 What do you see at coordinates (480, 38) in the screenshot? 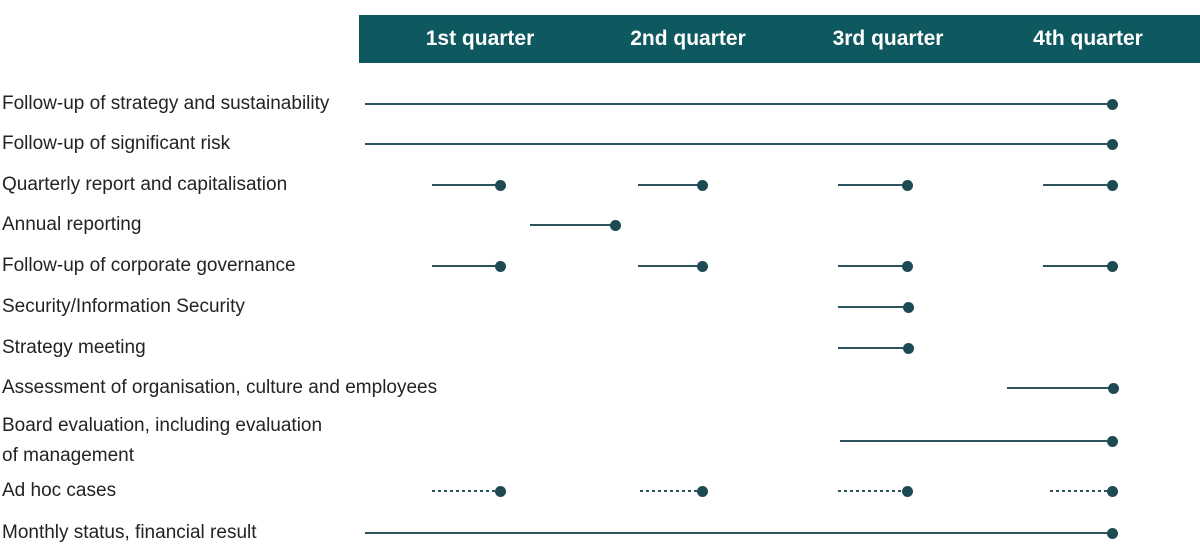
I see `quarter-label-1: 1st quarter` at bounding box center [480, 38].